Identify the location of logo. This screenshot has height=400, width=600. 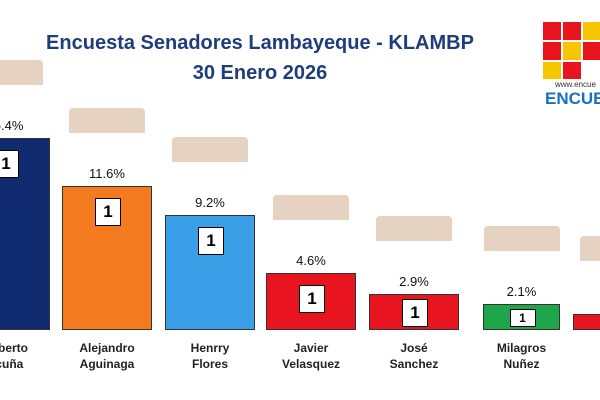
(571, 51).